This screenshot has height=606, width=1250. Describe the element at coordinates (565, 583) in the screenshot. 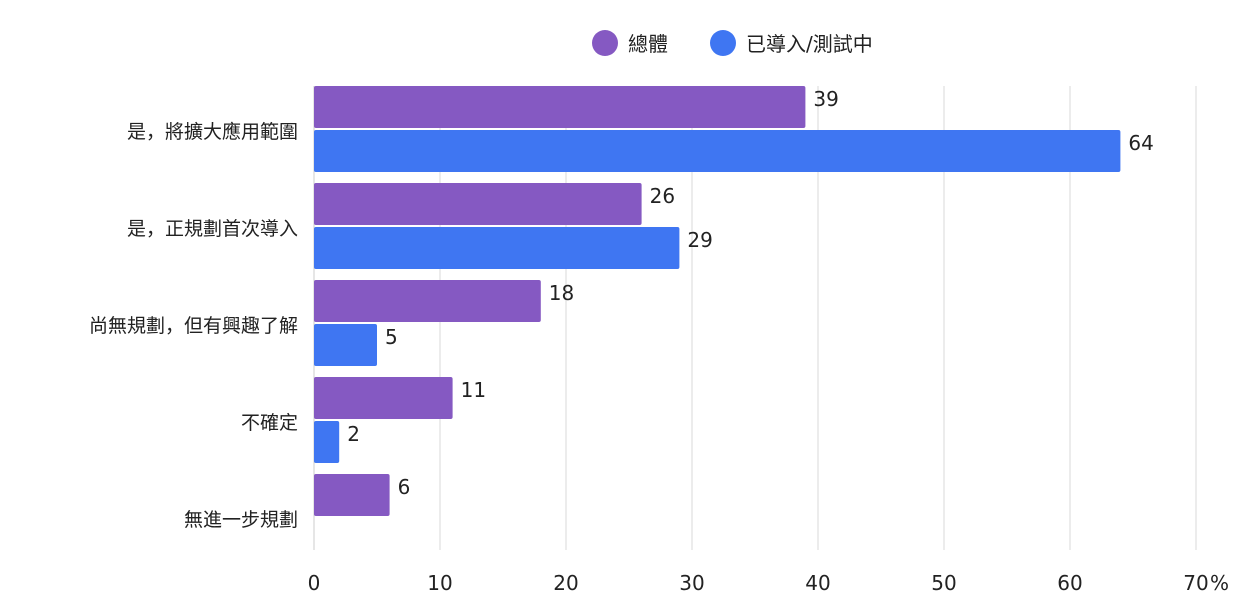

I see `x-tick-label: 20` at that location.